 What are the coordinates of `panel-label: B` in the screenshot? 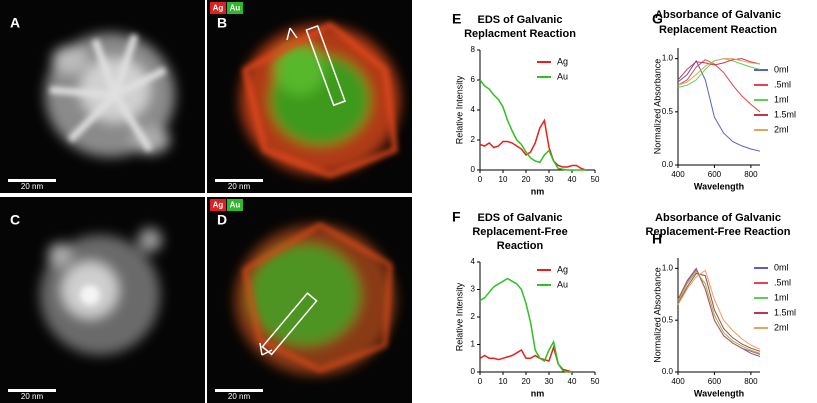 It's located at (222, 23).